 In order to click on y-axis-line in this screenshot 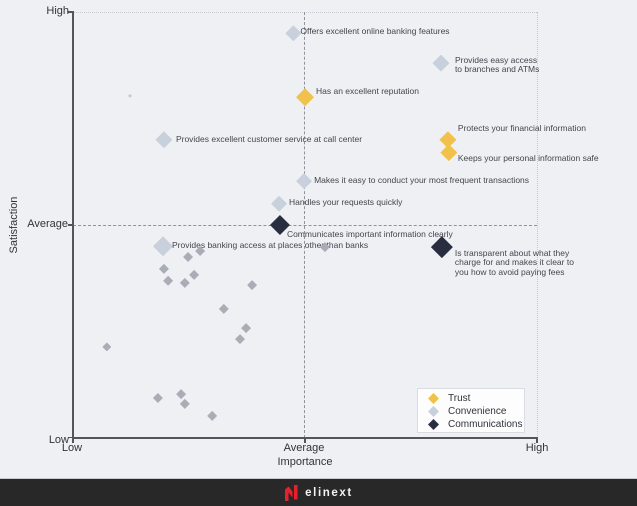, I will do `click(73, 224)`.